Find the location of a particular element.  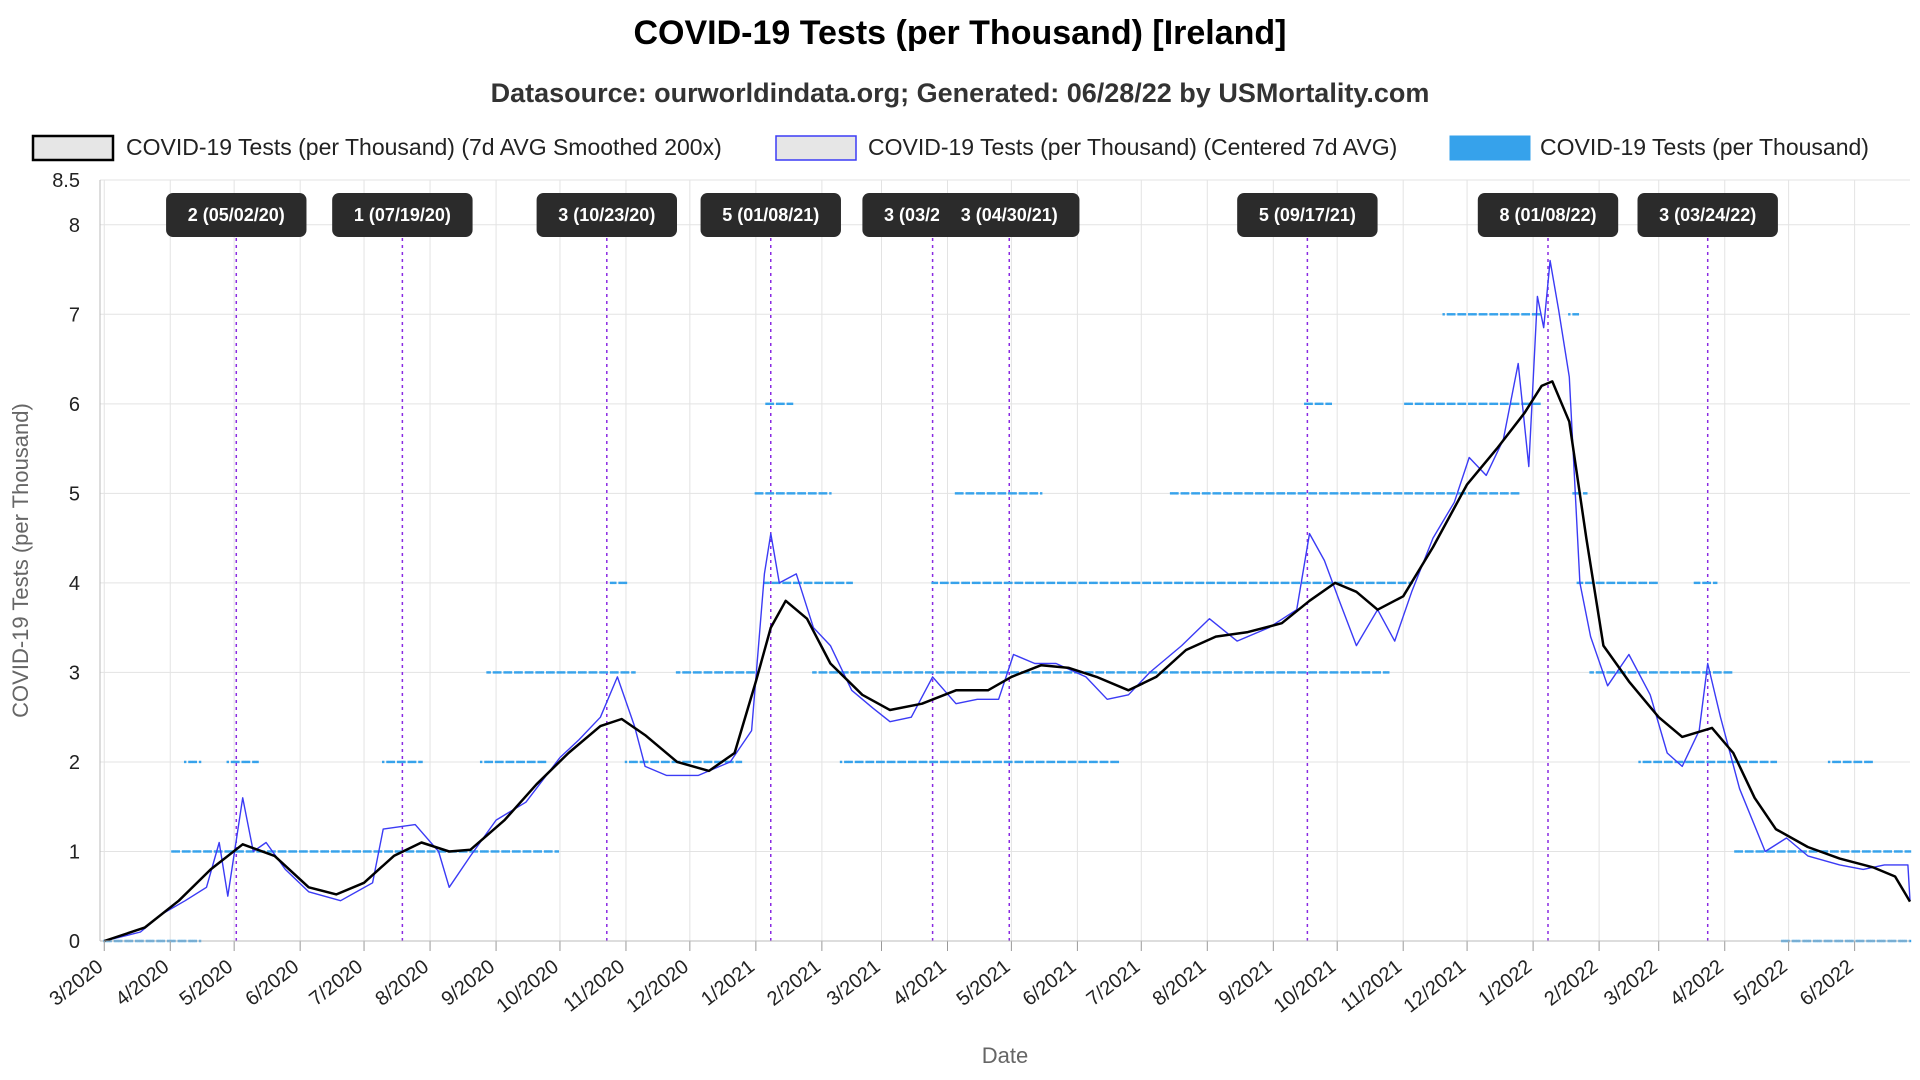

annotation-label: 3 (10/23/20) is located at coordinates (606, 215).